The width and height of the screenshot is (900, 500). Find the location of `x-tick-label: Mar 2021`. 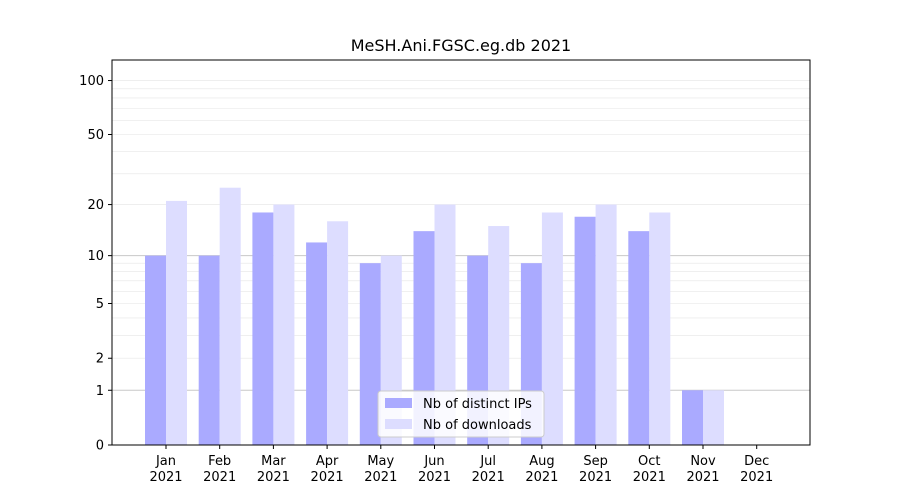

x-tick-label: Mar 2021 is located at coordinates (273, 469).